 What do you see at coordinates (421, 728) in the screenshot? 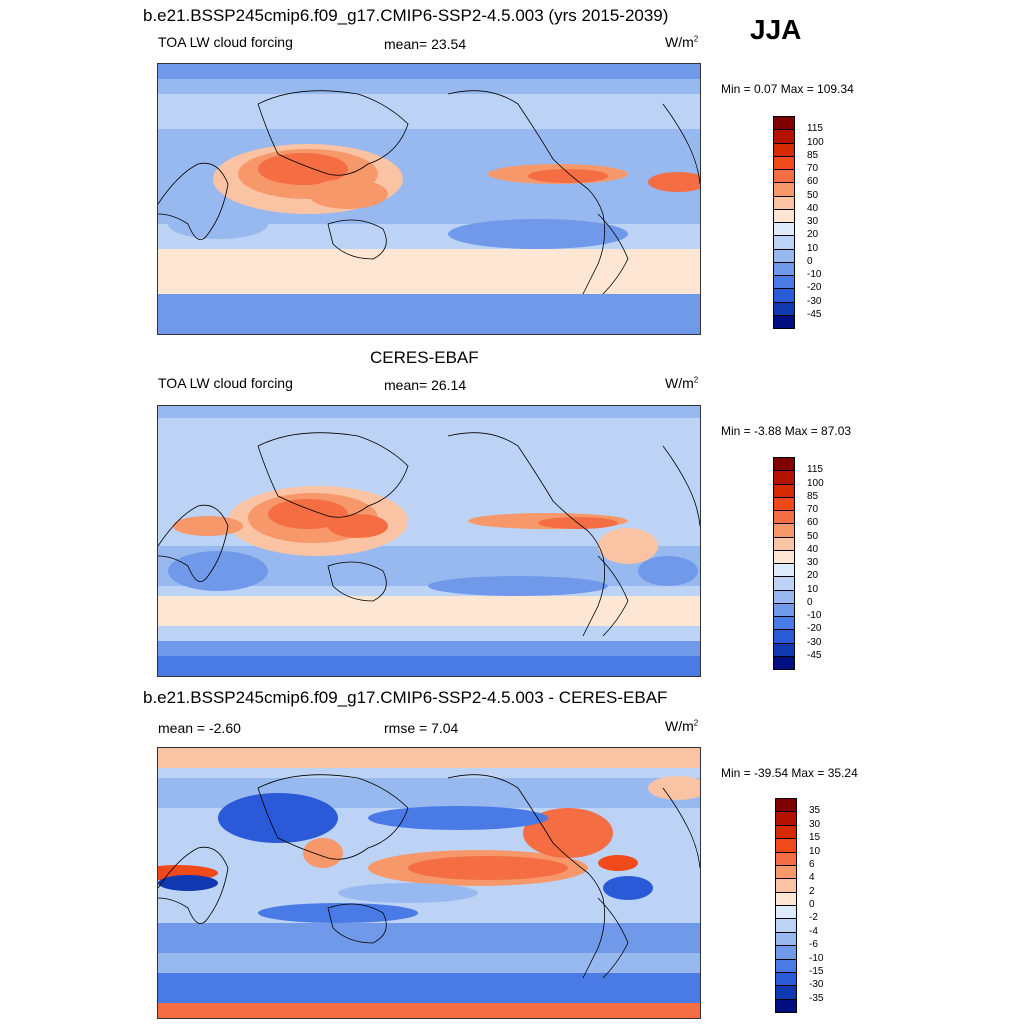
I see `panel3-rmse-label: rmse = 7.04` at bounding box center [421, 728].